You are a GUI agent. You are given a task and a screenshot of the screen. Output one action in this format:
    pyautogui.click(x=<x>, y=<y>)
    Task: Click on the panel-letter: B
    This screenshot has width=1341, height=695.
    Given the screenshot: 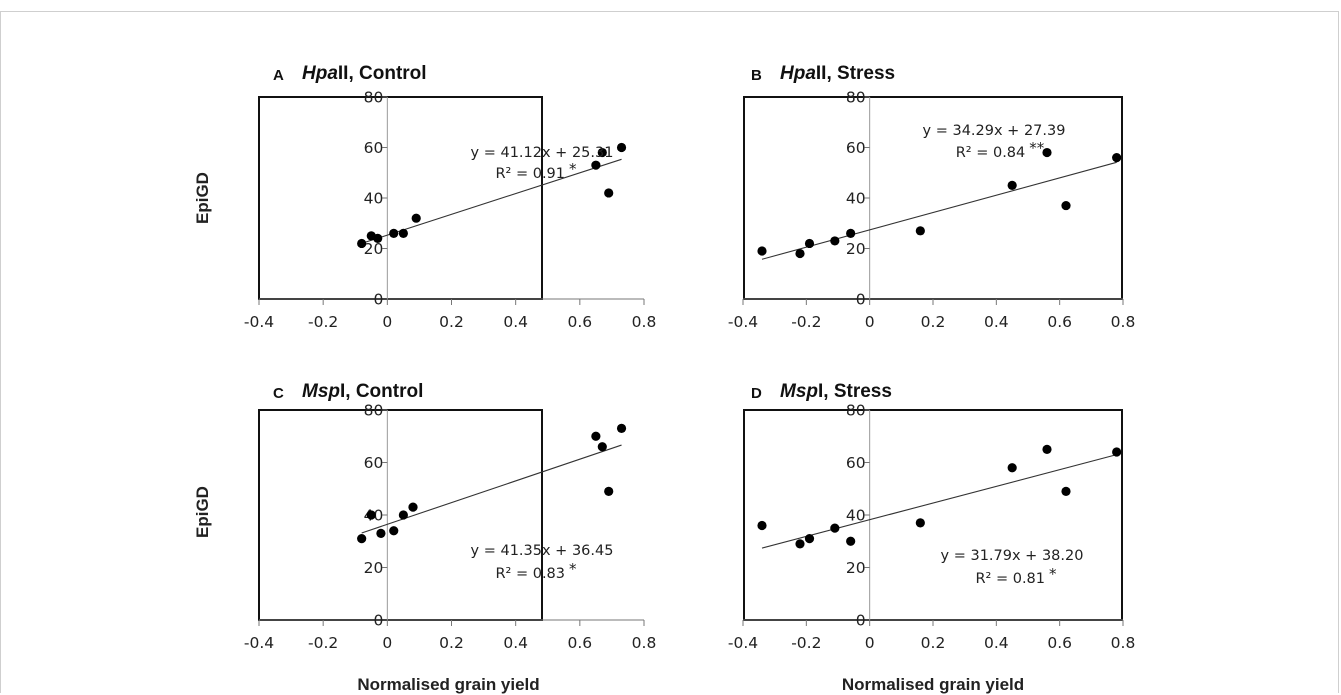 What is the action you would take?
    pyautogui.click(x=756, y=75)
    